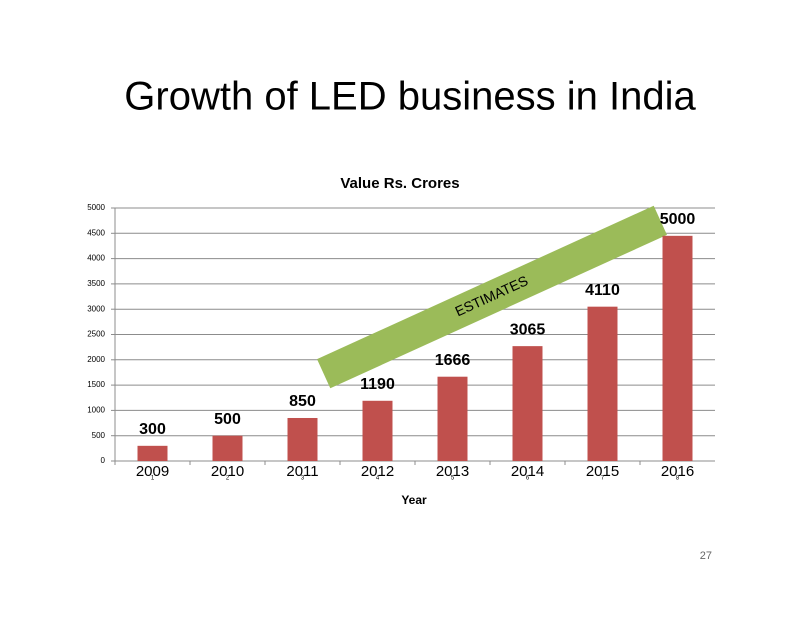 The height and width of the screenshot is (618, 800). What do you see at coordinates (152, 471) in the screenshot?
I see `x-tick-label: 2009` at bounding box center [152, 471].